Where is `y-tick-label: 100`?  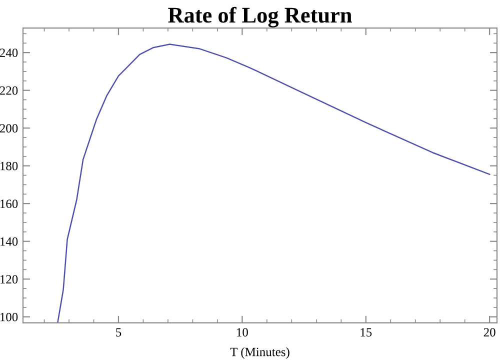 y-tick-label: 100 is located at coordinates (9, 317).